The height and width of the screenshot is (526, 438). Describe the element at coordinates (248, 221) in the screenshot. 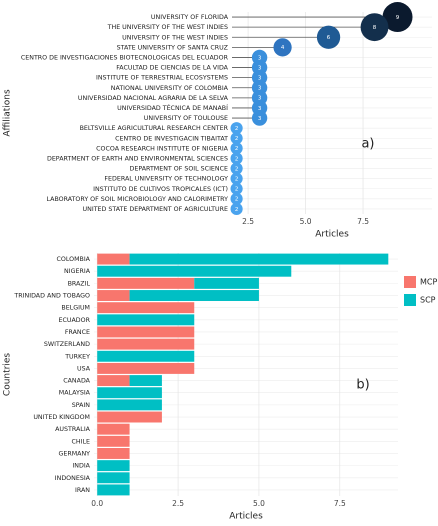

I see `x-tick-label: 2.5` at that location.